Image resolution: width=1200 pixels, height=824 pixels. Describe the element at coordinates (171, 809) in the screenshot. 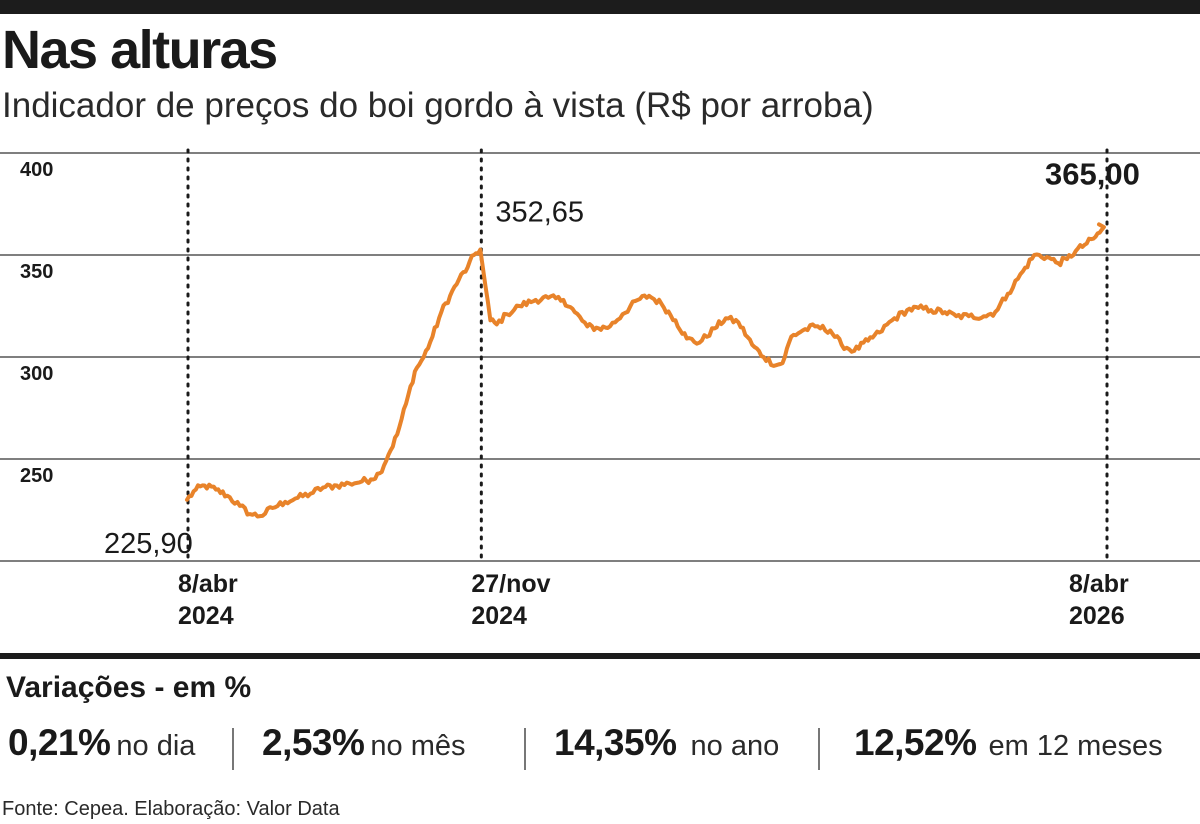

I see `source-note: Fonte: Cepea. Elaboração: Valor Data` at that location.